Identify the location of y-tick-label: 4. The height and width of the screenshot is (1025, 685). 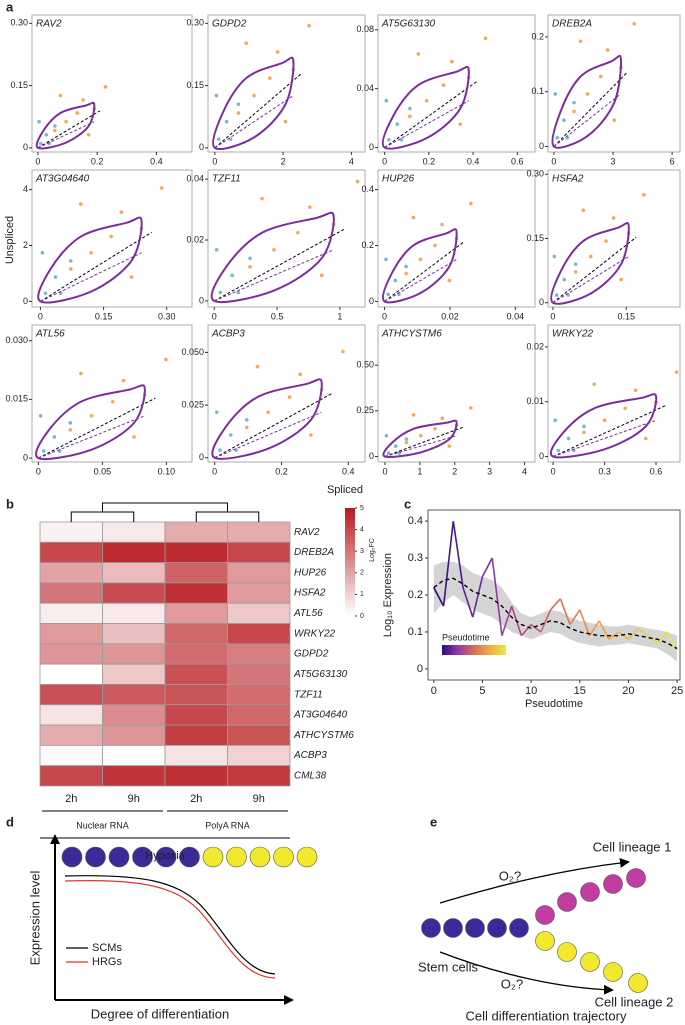
(25, 189).